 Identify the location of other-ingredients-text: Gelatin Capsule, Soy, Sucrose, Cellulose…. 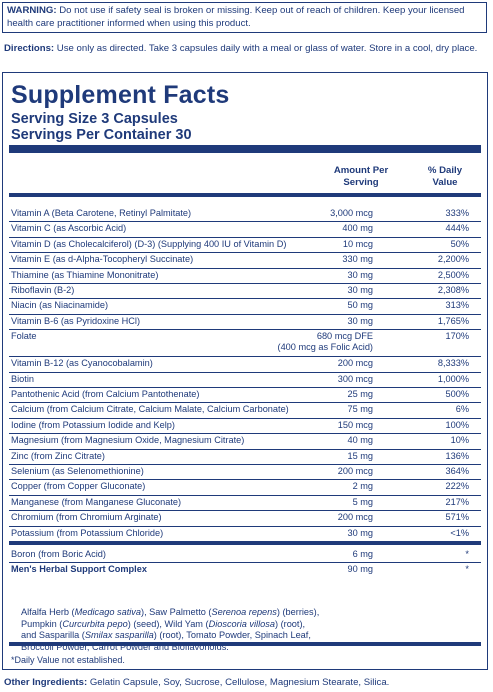
(238, 682).